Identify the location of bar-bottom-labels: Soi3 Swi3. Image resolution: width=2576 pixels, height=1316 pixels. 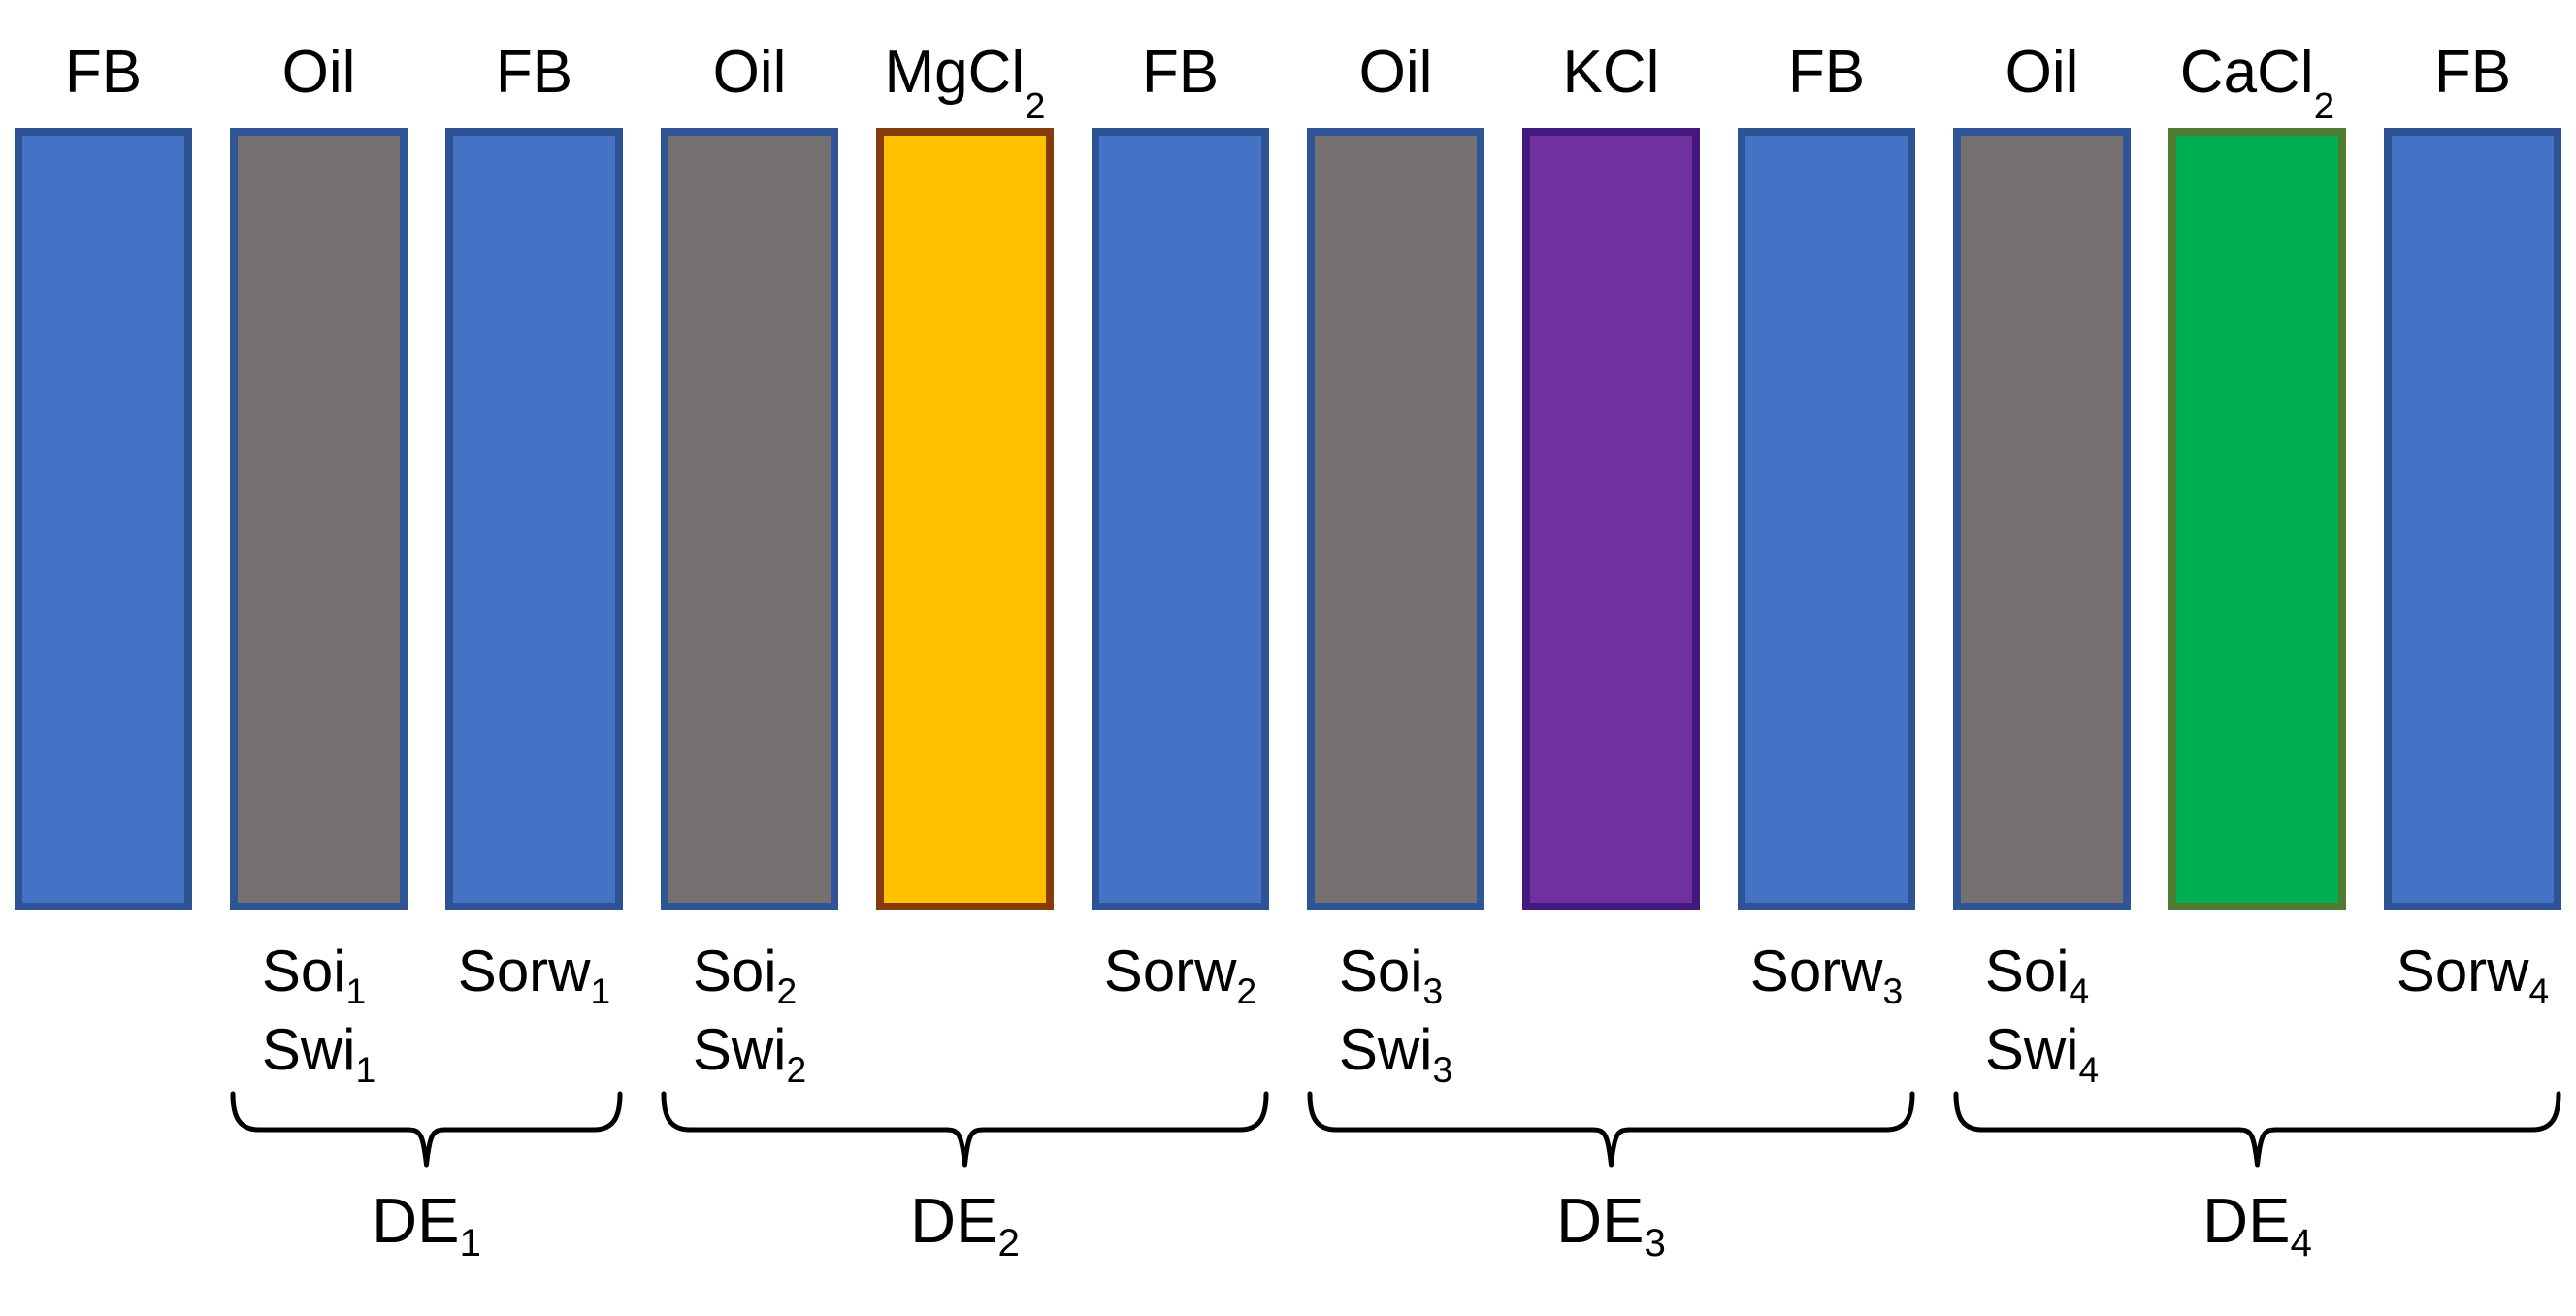
(1395, 1010).